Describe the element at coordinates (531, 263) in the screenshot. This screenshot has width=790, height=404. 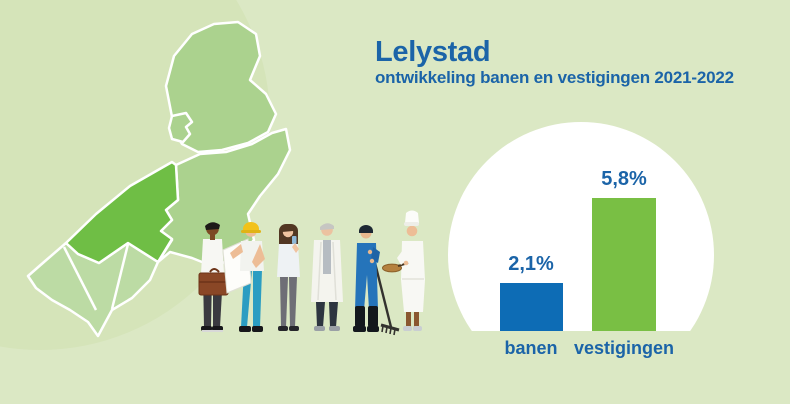
I see `bar-value-banen: 2,1%` at that location.